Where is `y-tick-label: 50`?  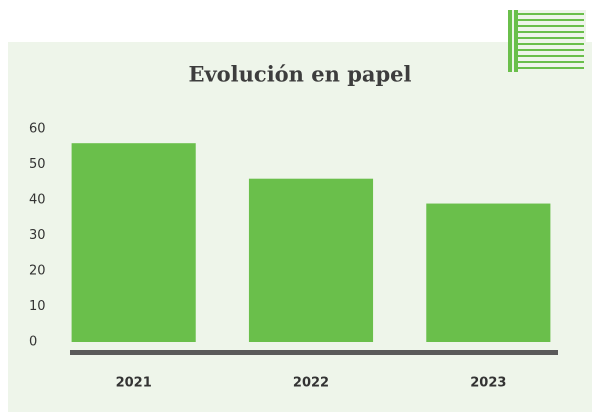 y-tick-label: 50 is located at coordinates (37, 164).